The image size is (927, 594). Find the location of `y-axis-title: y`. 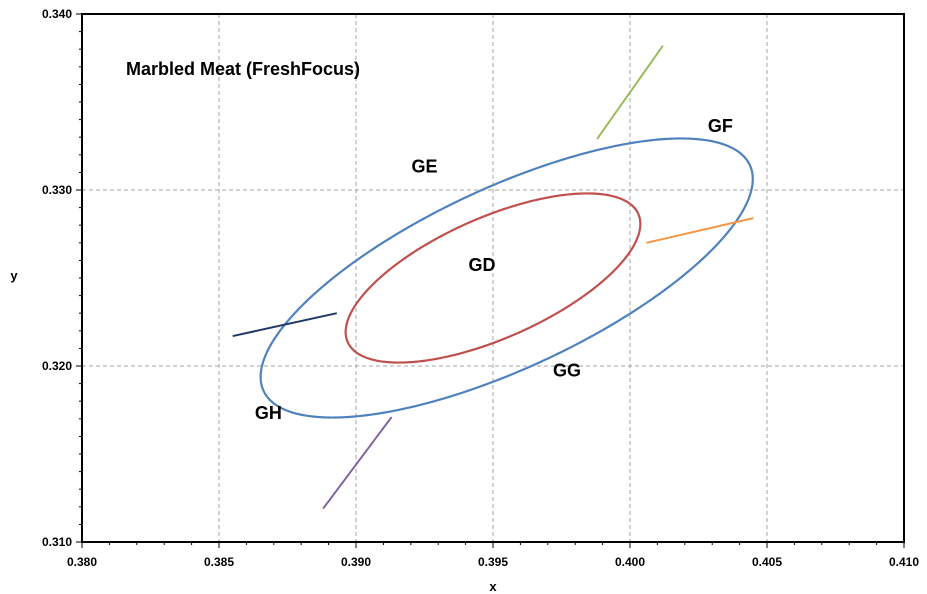

y-axis-title: y is located at coordinates (14, 275).